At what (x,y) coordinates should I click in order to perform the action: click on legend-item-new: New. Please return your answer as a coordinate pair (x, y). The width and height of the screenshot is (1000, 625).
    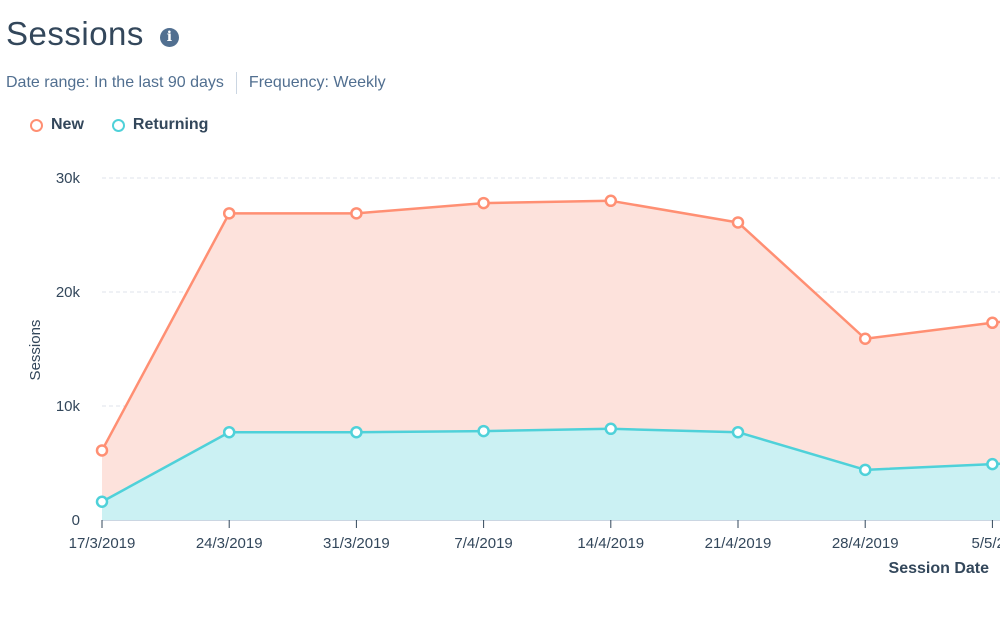
    Looking at the image, I should click on (57, 125).